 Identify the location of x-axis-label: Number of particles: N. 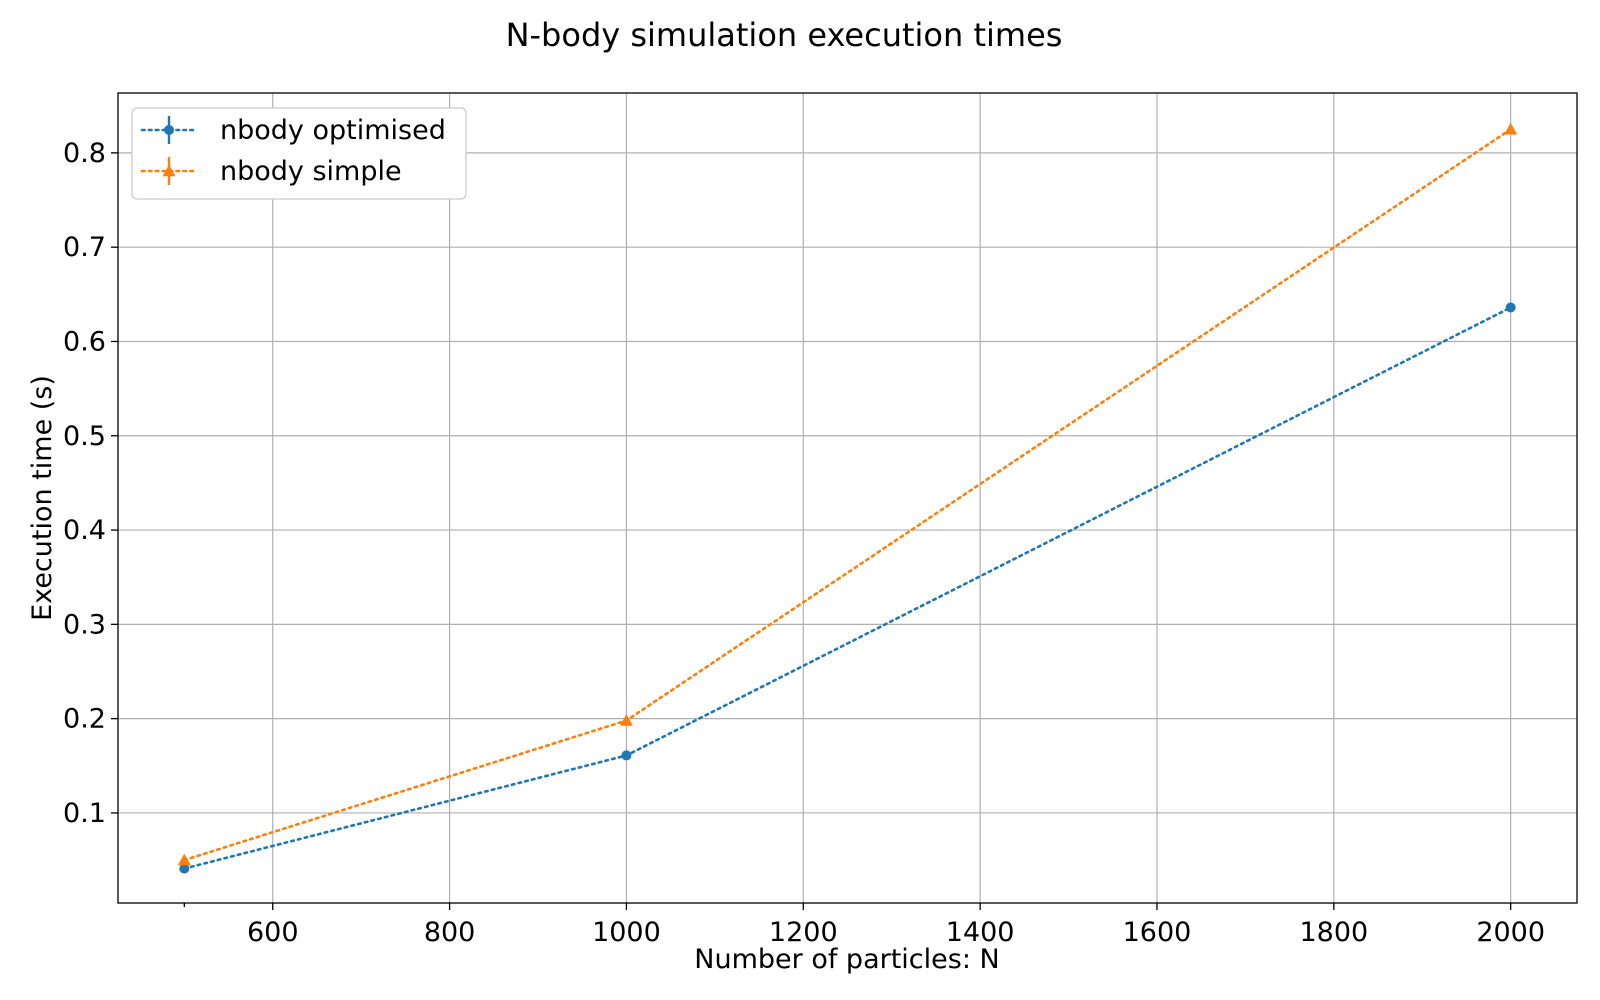
(846, 959).